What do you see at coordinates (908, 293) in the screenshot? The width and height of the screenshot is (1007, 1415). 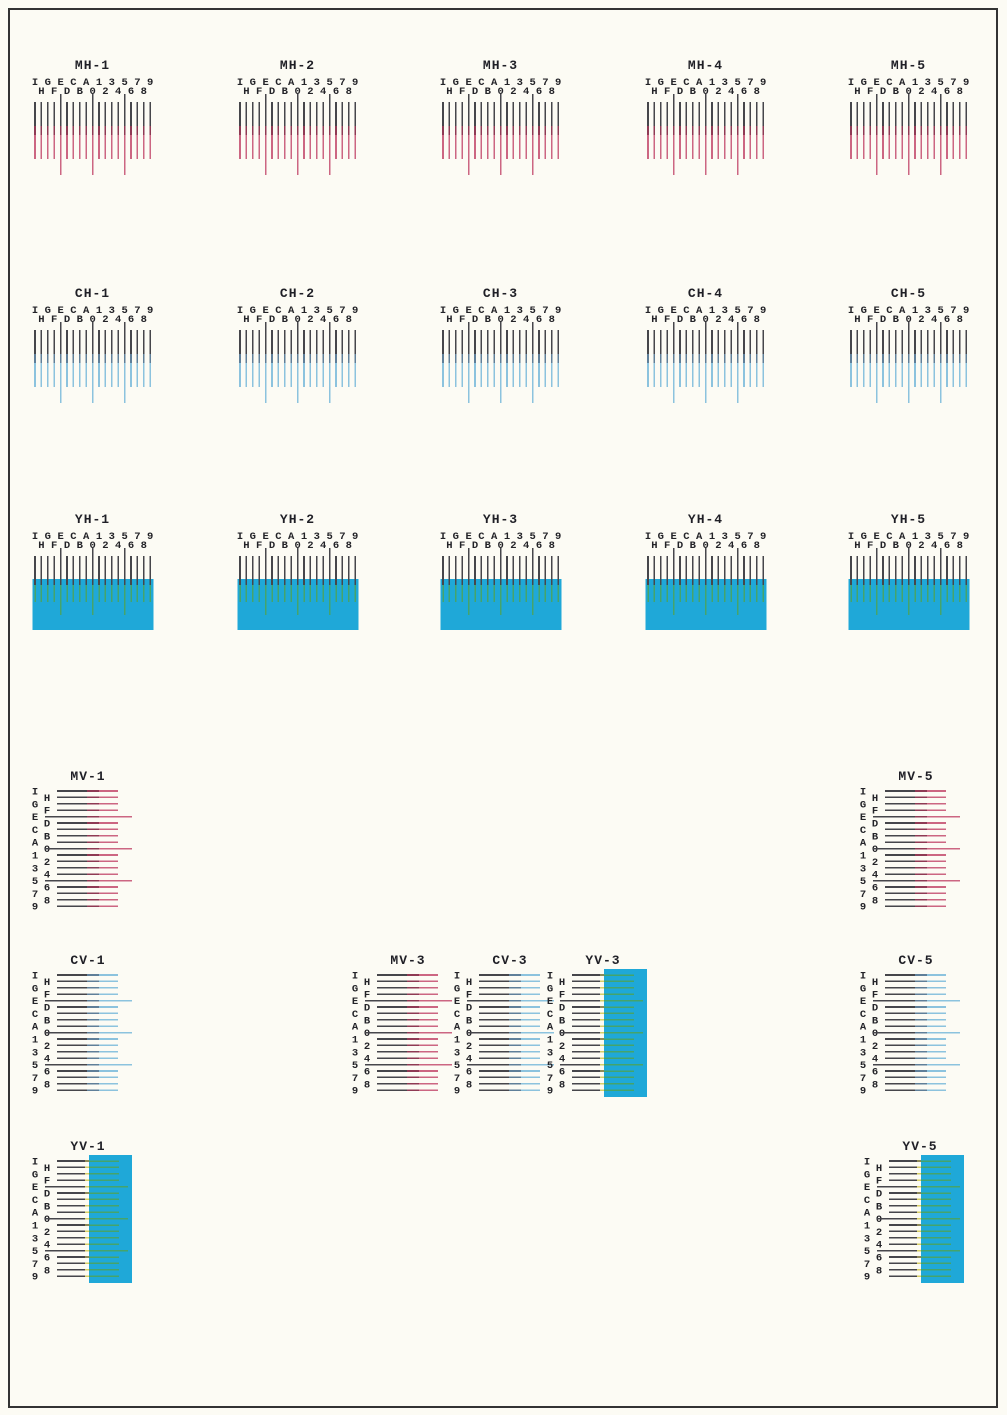 I see `chart-title-ch-5: CH-5` at bounding box center [908, 293].